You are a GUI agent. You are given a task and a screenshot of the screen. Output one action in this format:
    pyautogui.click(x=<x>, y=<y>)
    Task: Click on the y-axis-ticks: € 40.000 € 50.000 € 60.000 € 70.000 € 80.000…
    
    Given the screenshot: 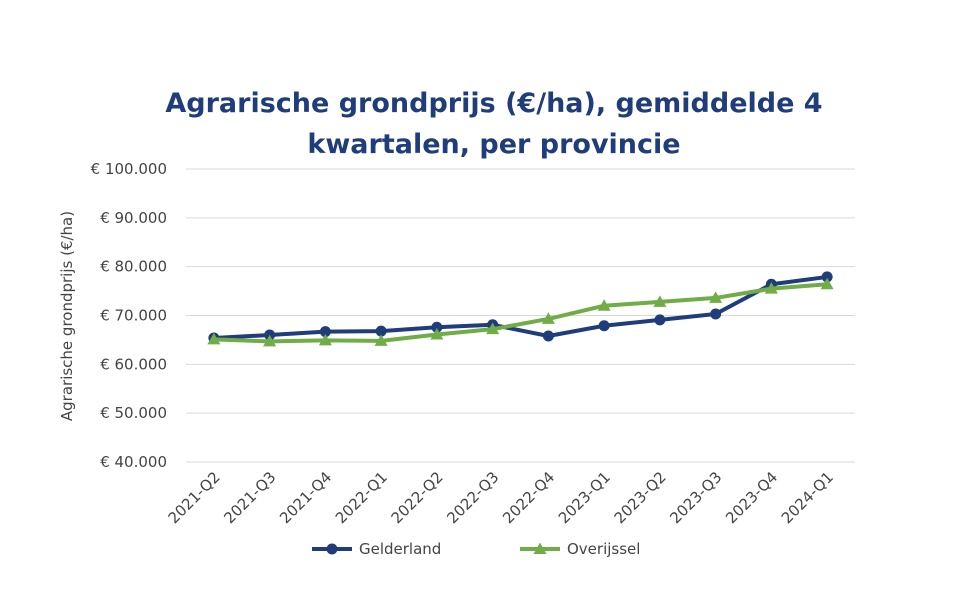 What is the action you would take?
    pyautogui.click(x=129, y=315)
    